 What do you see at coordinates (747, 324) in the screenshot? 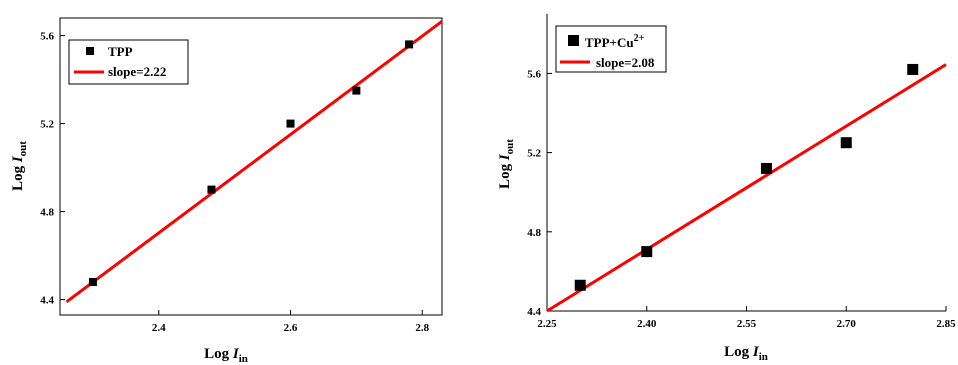
I see `right-x-tick-label: 2.55` at bounding box center [747, 324].